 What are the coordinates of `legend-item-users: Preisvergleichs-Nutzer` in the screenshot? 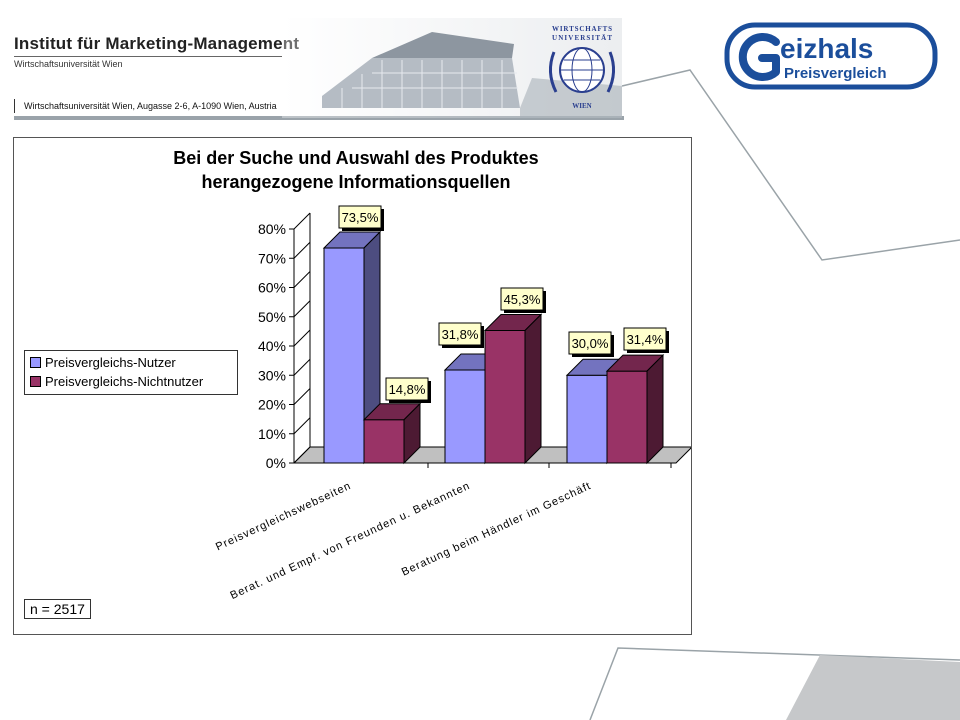 It's located at (131, 362).